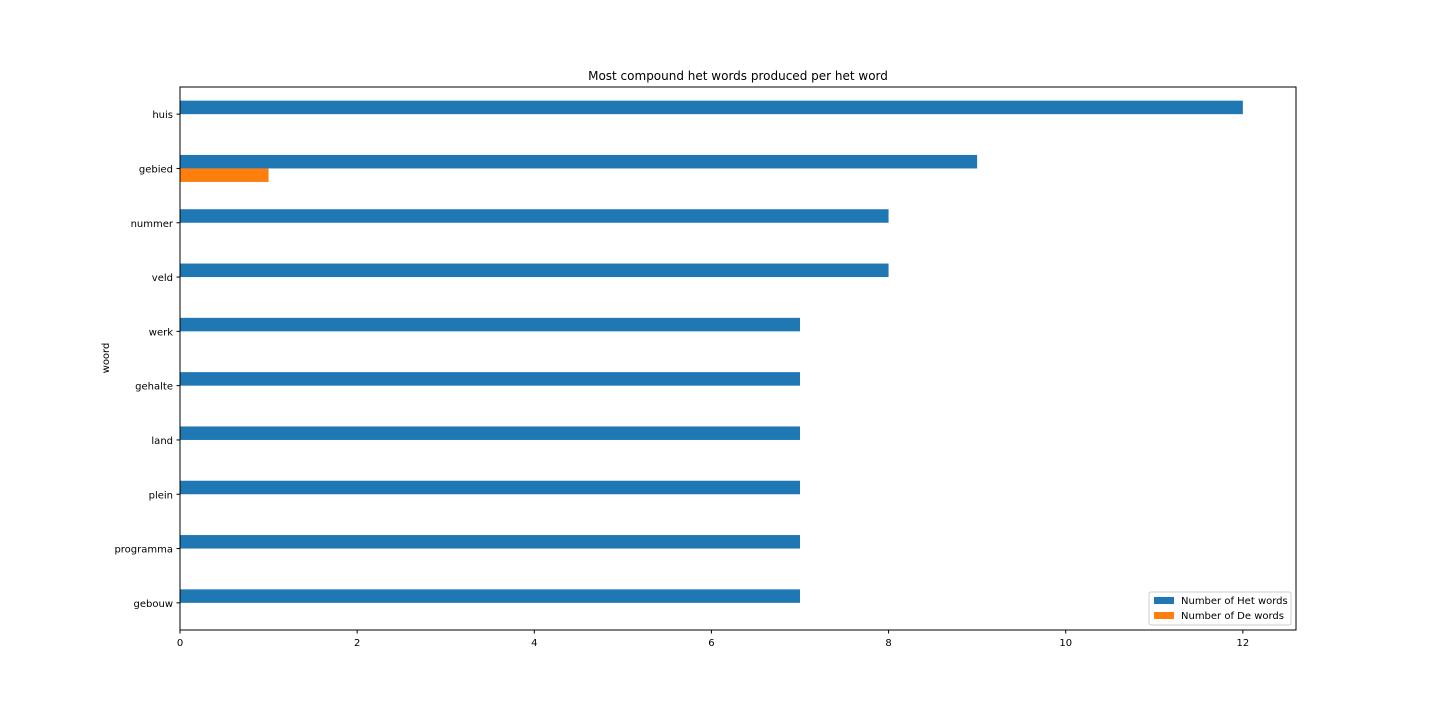 The width and height of the screenshot is (1440, 720). Describe the element at coordinates (156, 169) in the screenshot. I see `y-tick-label: gebied` at that location.